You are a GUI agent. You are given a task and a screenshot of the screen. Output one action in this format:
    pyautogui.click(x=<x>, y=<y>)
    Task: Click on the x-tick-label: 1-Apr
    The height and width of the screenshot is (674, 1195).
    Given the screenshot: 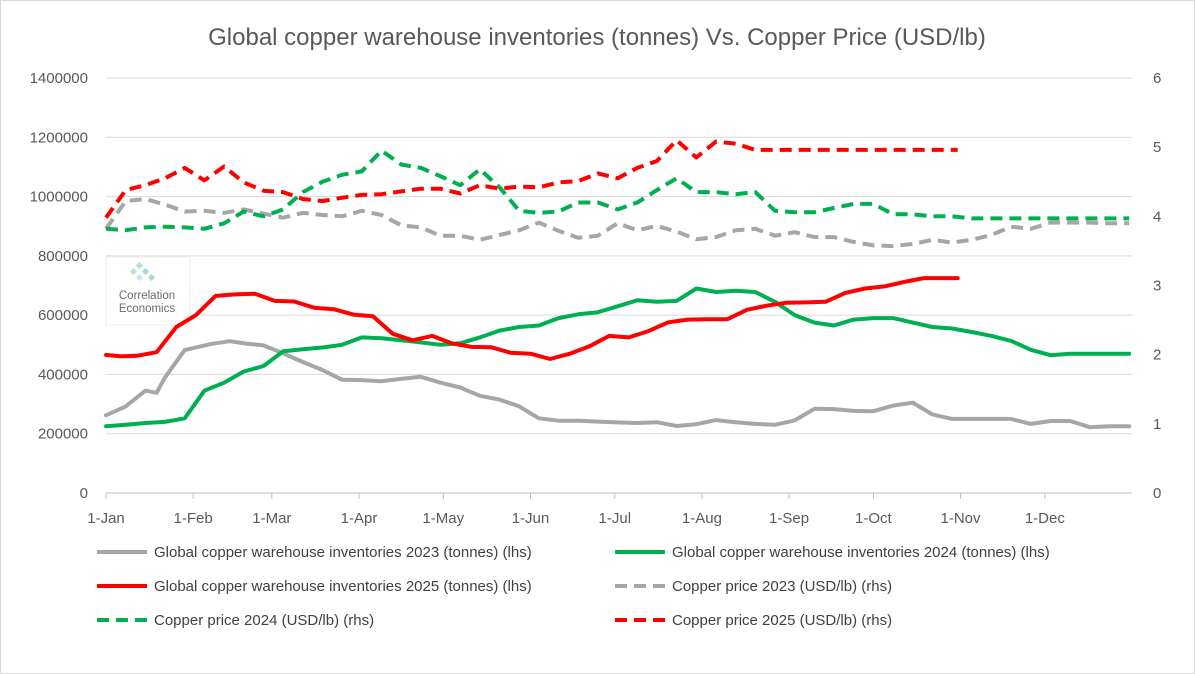 What is the action you would take?
    pyautogui.click(x=359, y=518)
    